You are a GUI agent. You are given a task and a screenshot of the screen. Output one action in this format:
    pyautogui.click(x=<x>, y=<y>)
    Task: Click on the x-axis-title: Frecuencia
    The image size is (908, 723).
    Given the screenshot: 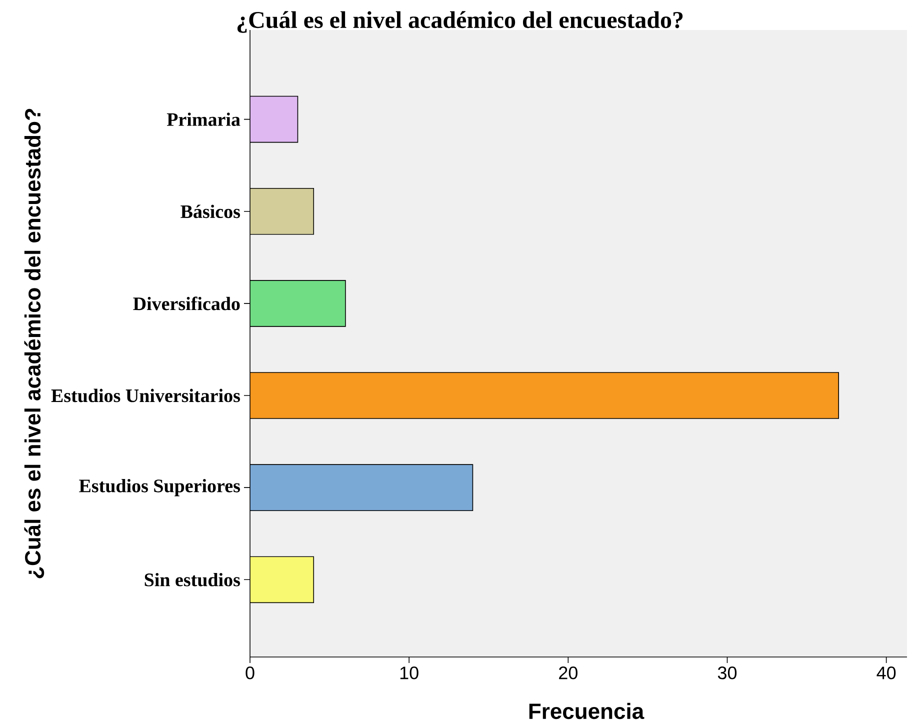 What is the action you would take?
    pyautogui.click(x=586, y=711)
    